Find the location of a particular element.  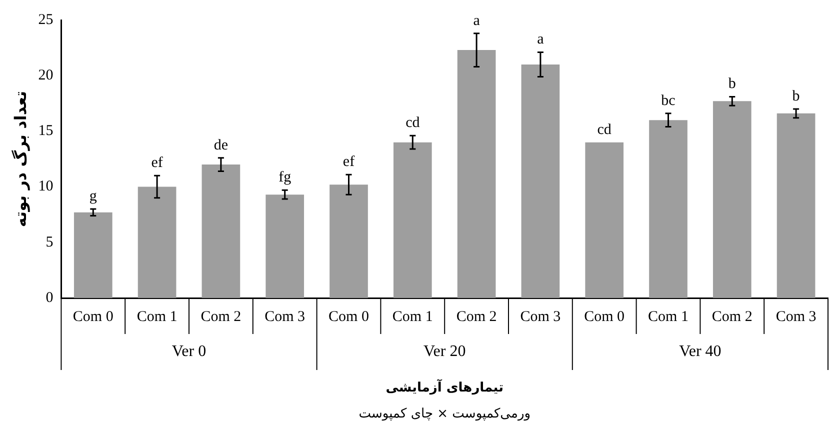

data-label: fg is located at coordinates (285, 178).